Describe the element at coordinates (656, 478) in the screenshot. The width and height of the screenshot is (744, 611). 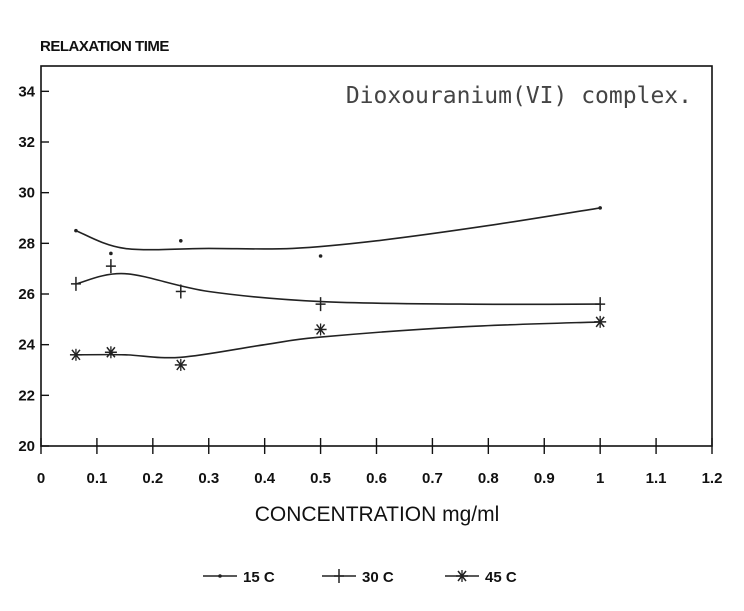
I see `x-tick-label: 1.1` at that location.